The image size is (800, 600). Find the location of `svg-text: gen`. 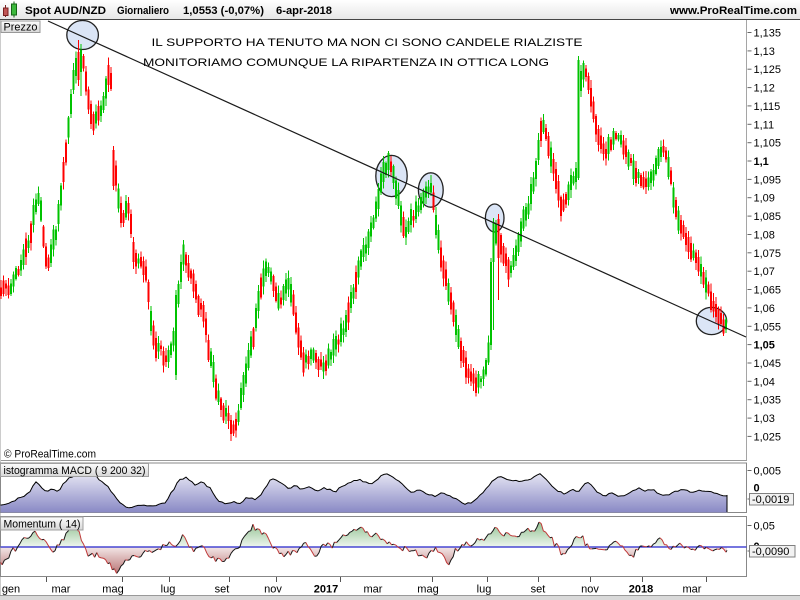

svg-text: gen is located at coordinates (11, 590).